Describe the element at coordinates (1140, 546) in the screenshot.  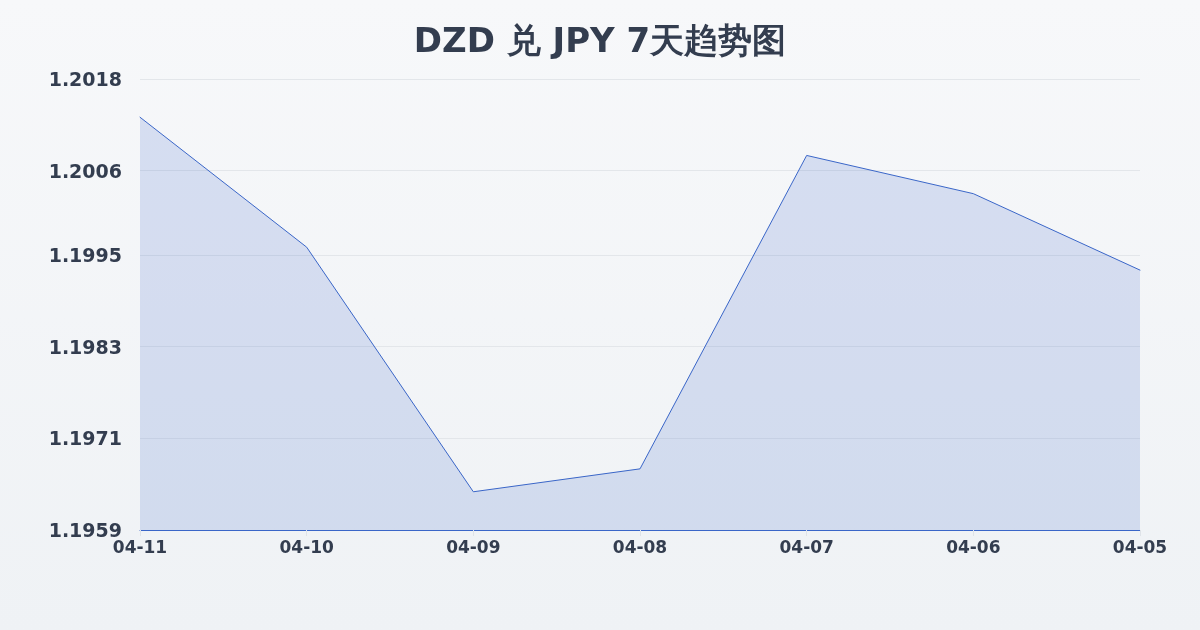
I see `x-tick-label: 04-05` at that location.